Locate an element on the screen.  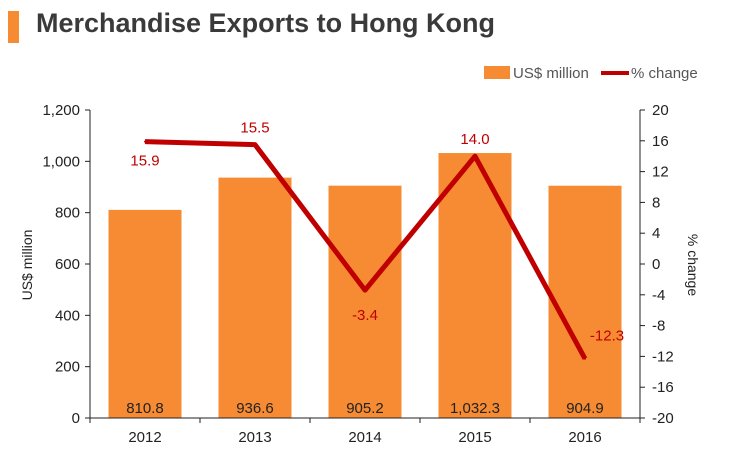
y-tick-label: 1,200 is located at coordinates (61, 110).